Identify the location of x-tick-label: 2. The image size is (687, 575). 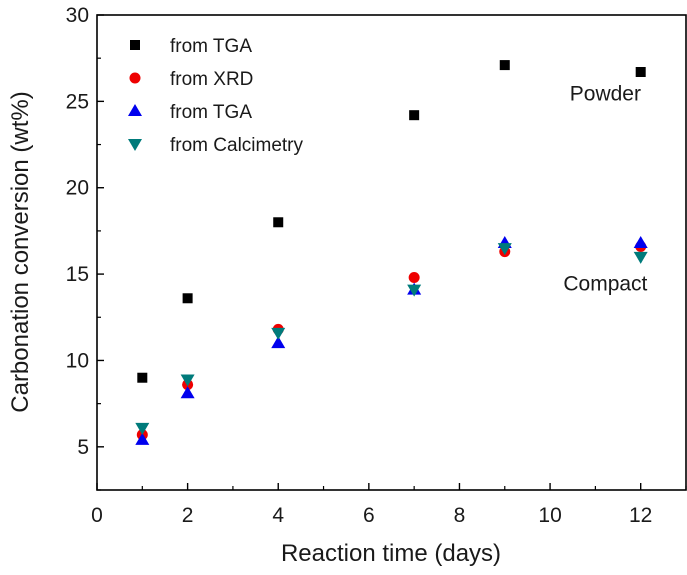
(188, 515).